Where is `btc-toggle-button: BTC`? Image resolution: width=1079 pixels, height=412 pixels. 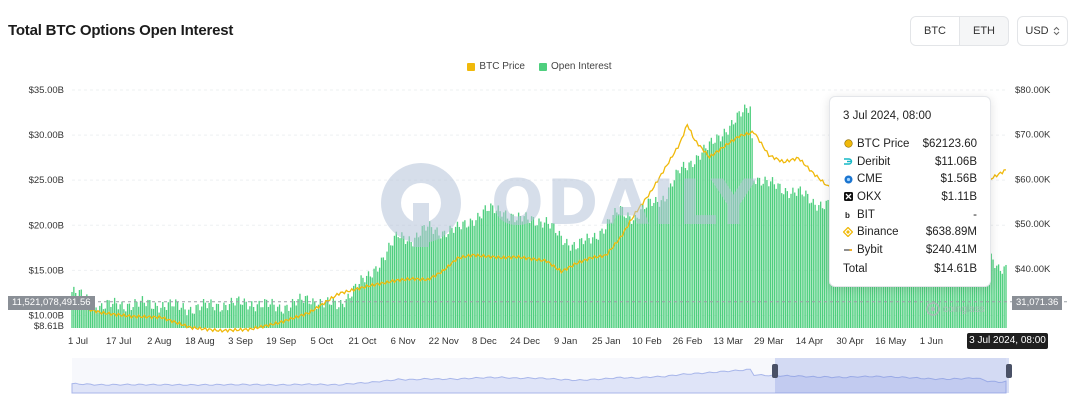 btc-toggle-button: BTC is located at coordinates (935, 31).